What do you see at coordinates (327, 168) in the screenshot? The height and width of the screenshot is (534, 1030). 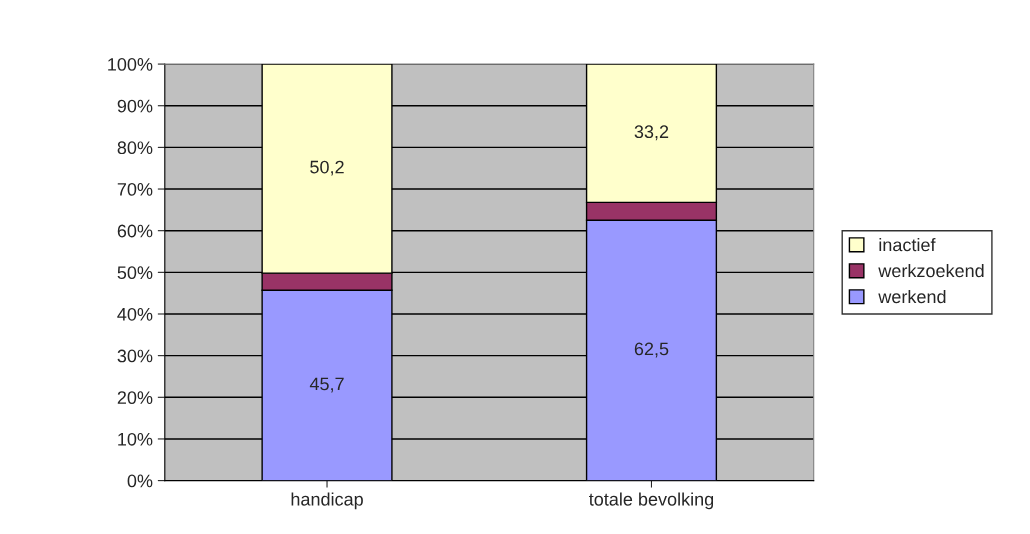 I see `data-label: 50,2` at bounding box center [327, 168].